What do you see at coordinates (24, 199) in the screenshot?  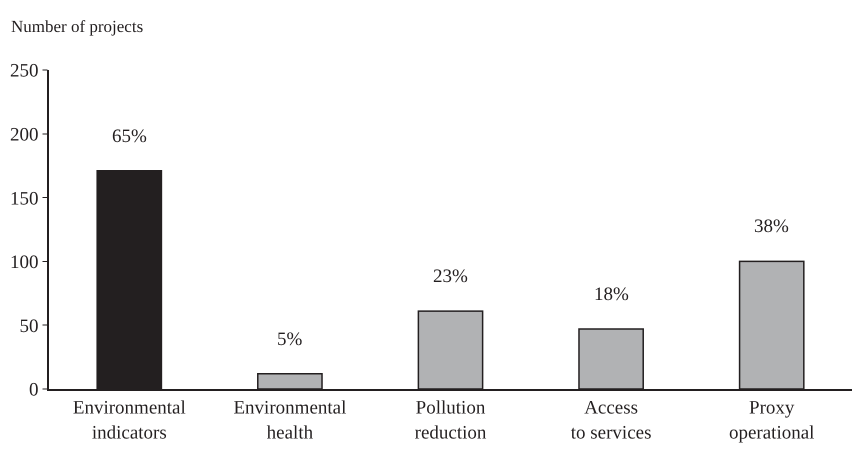 I see `y-tick-label: 150` at bounding box center [24, 199].